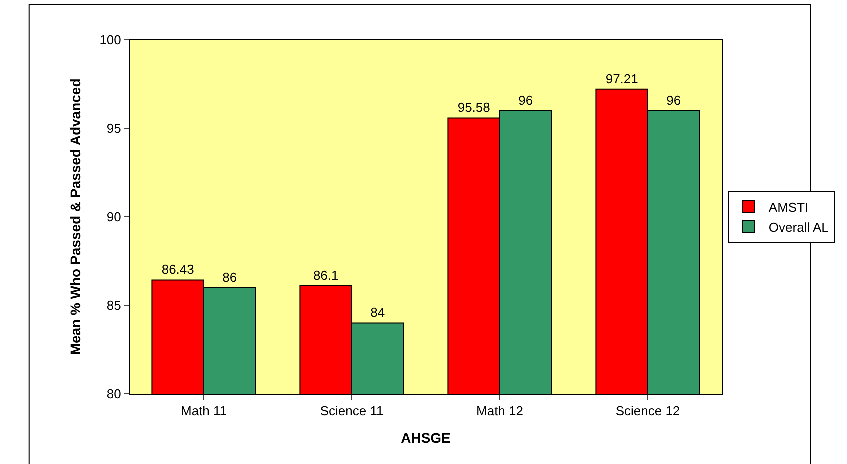  I want to click on y-tick-label: 100, so click(111, 40).